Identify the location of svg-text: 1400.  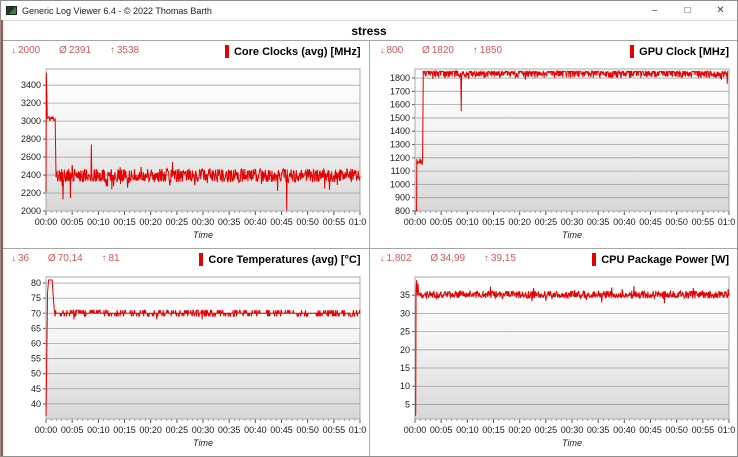
(399, 131).